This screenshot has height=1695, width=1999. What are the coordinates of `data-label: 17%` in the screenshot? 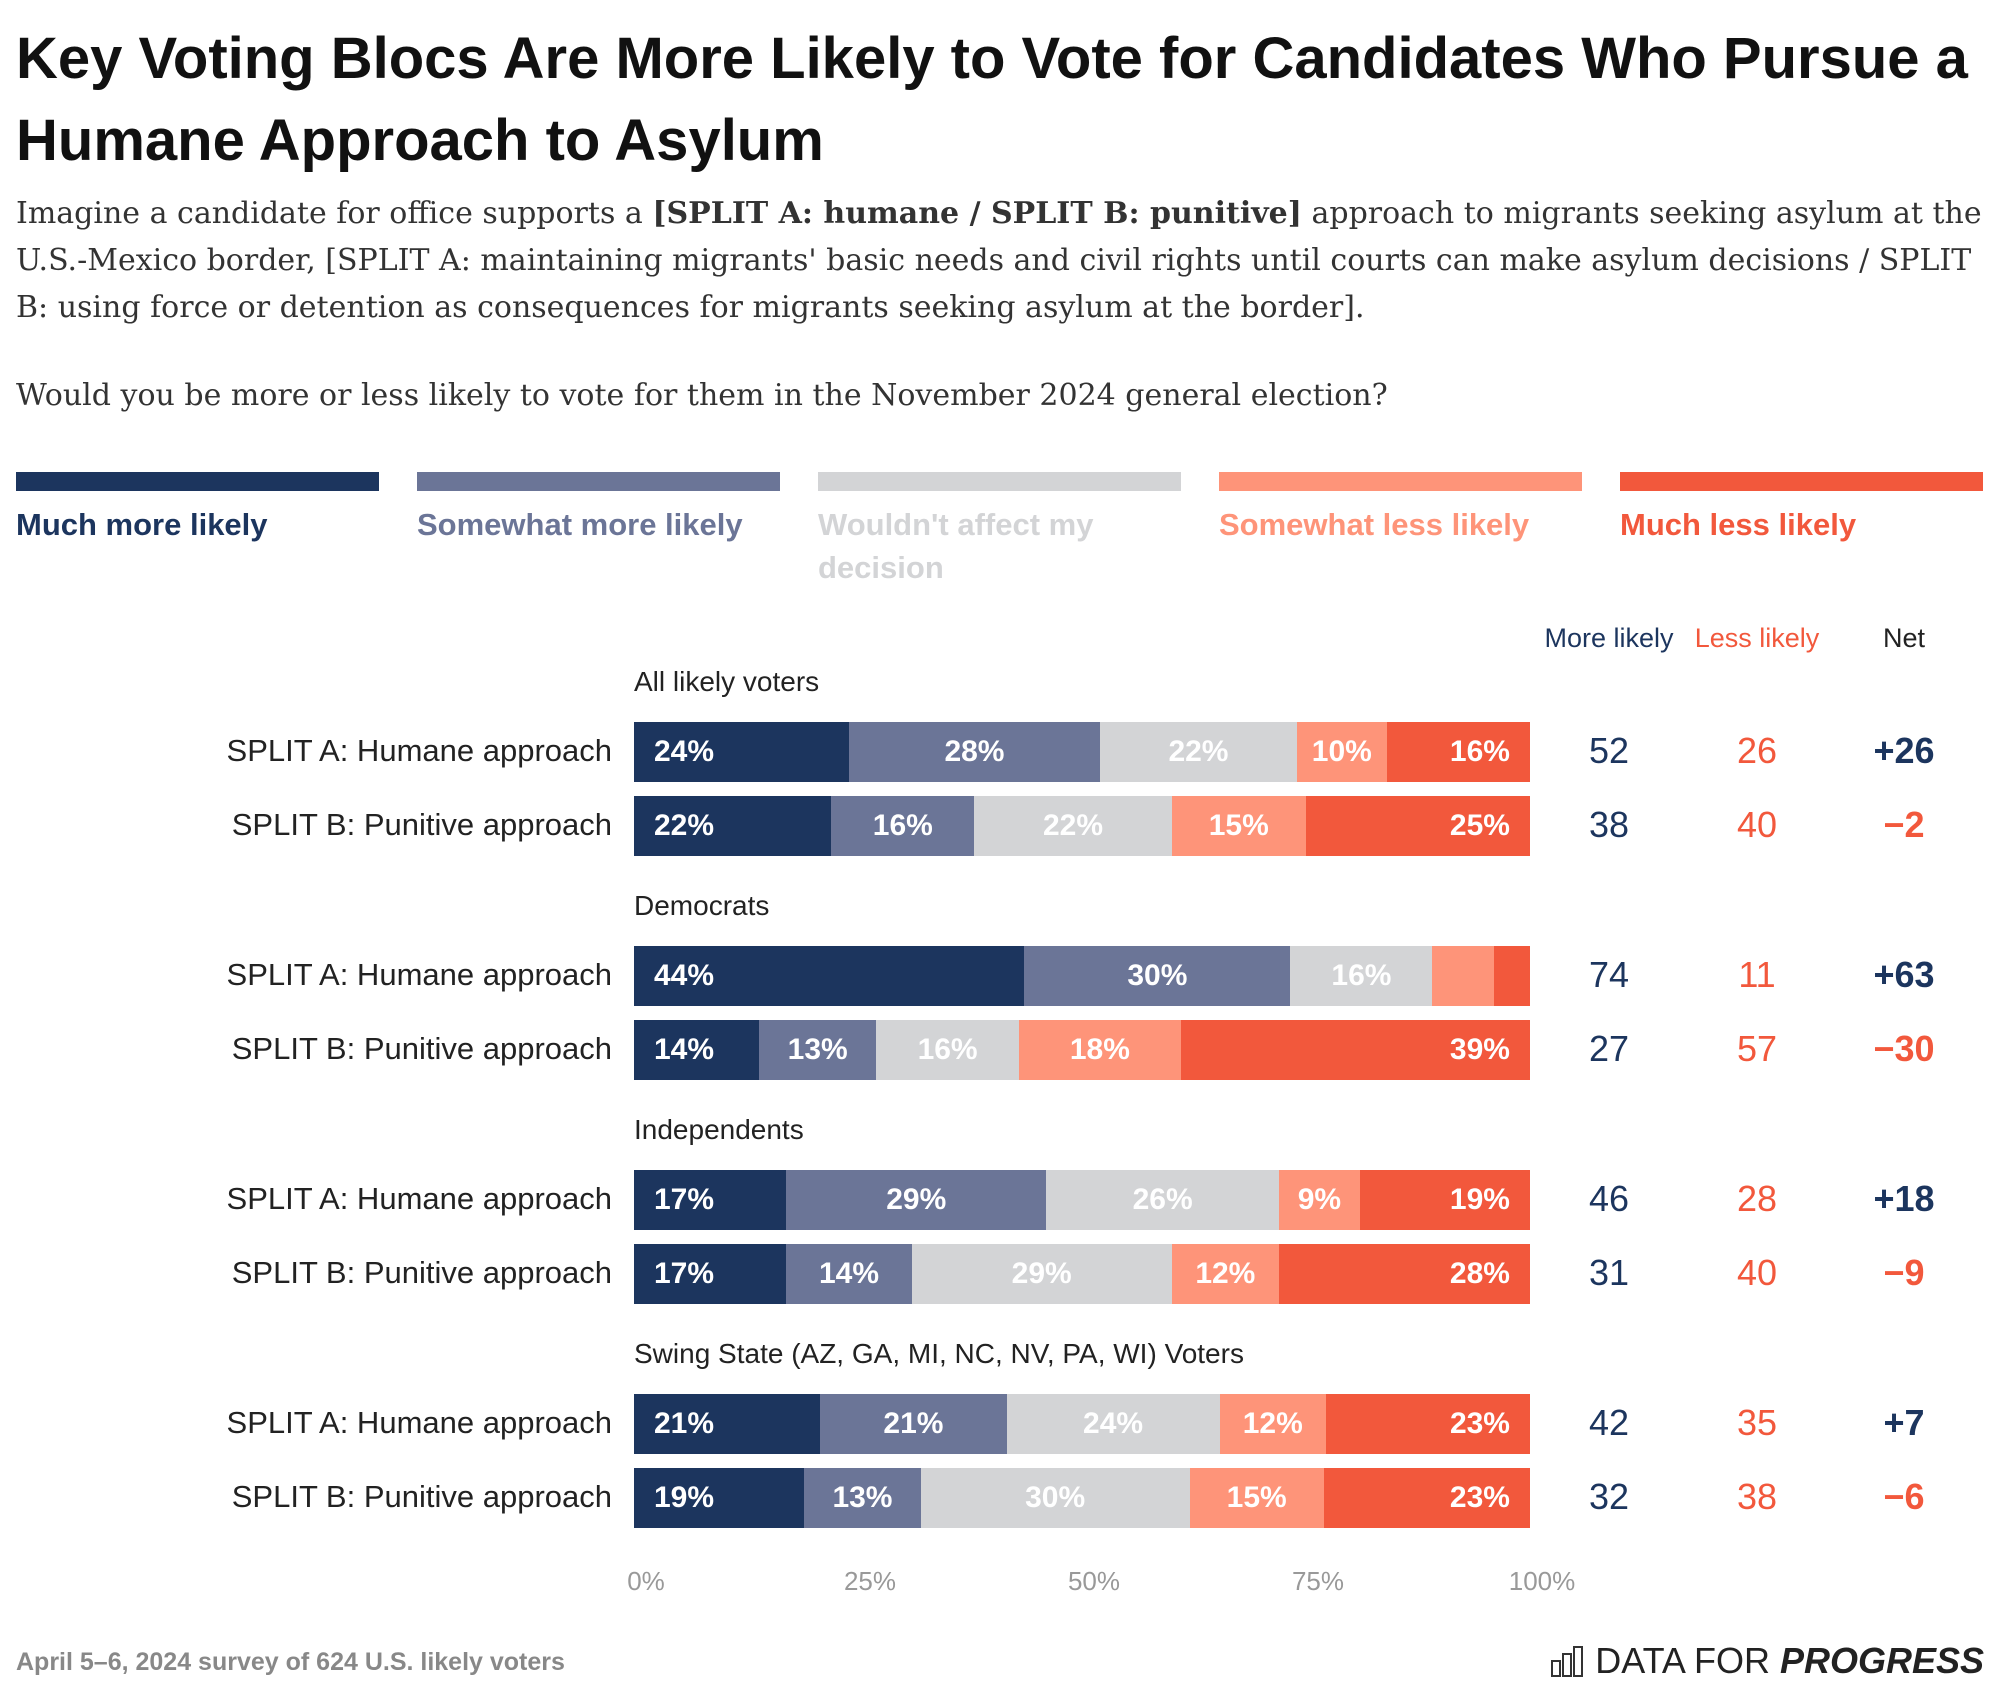 It's located at (684, 1273).